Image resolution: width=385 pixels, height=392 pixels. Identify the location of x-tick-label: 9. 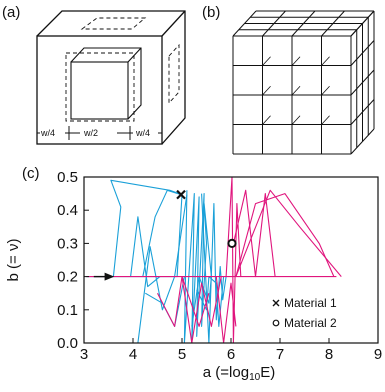
(378, 354).